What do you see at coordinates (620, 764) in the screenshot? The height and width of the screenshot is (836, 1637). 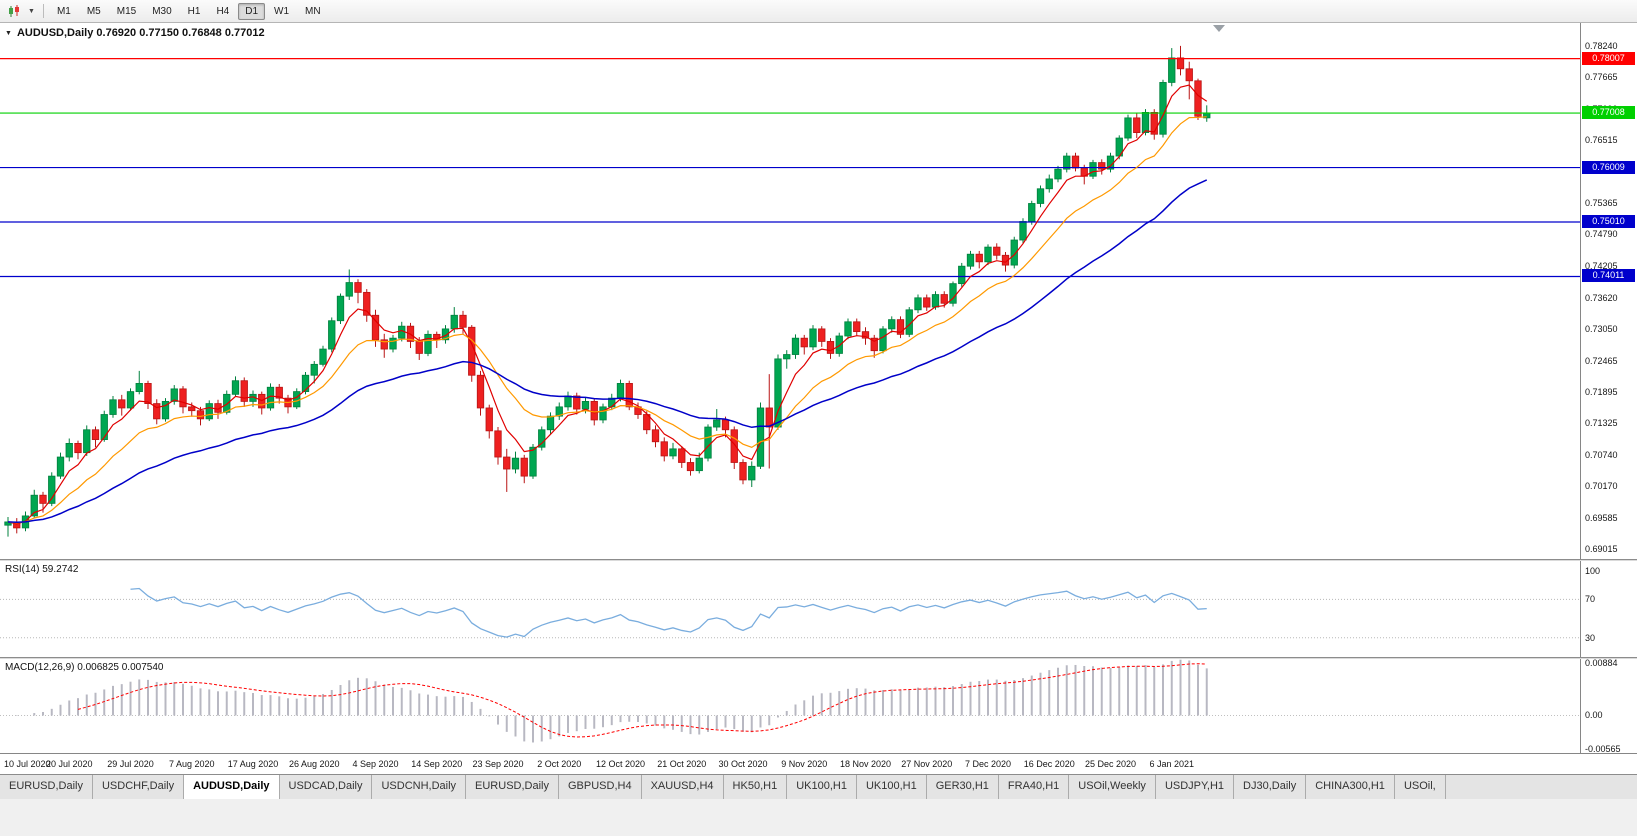 I see `date-tick: 12 Oct 2020` at bounding box center [620, 764].